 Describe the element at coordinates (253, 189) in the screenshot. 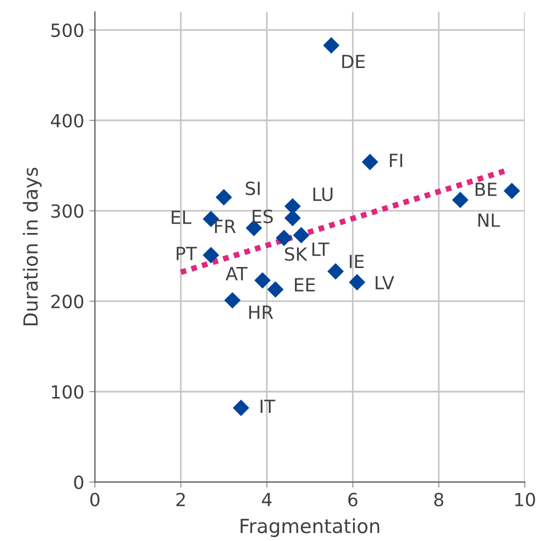

I see `annotation: SI` at that location.